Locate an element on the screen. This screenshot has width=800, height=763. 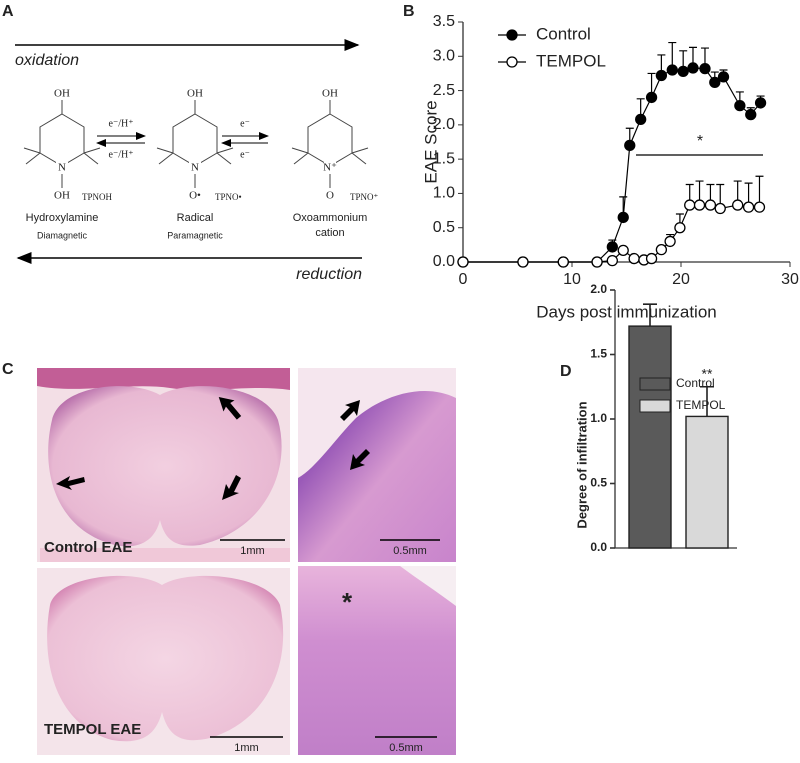
y-tick-label: 3.5 is located at coordinates (444, 21).